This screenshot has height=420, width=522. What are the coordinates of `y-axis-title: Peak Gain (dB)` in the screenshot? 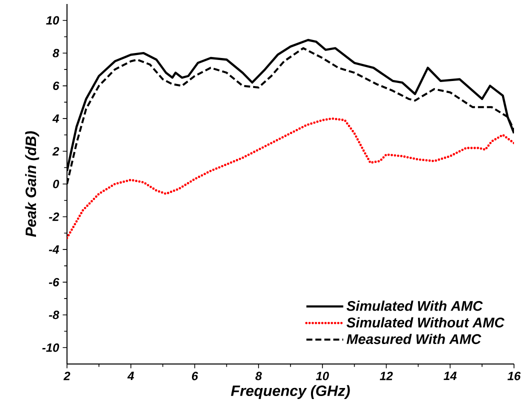 It's located at (32, 184).